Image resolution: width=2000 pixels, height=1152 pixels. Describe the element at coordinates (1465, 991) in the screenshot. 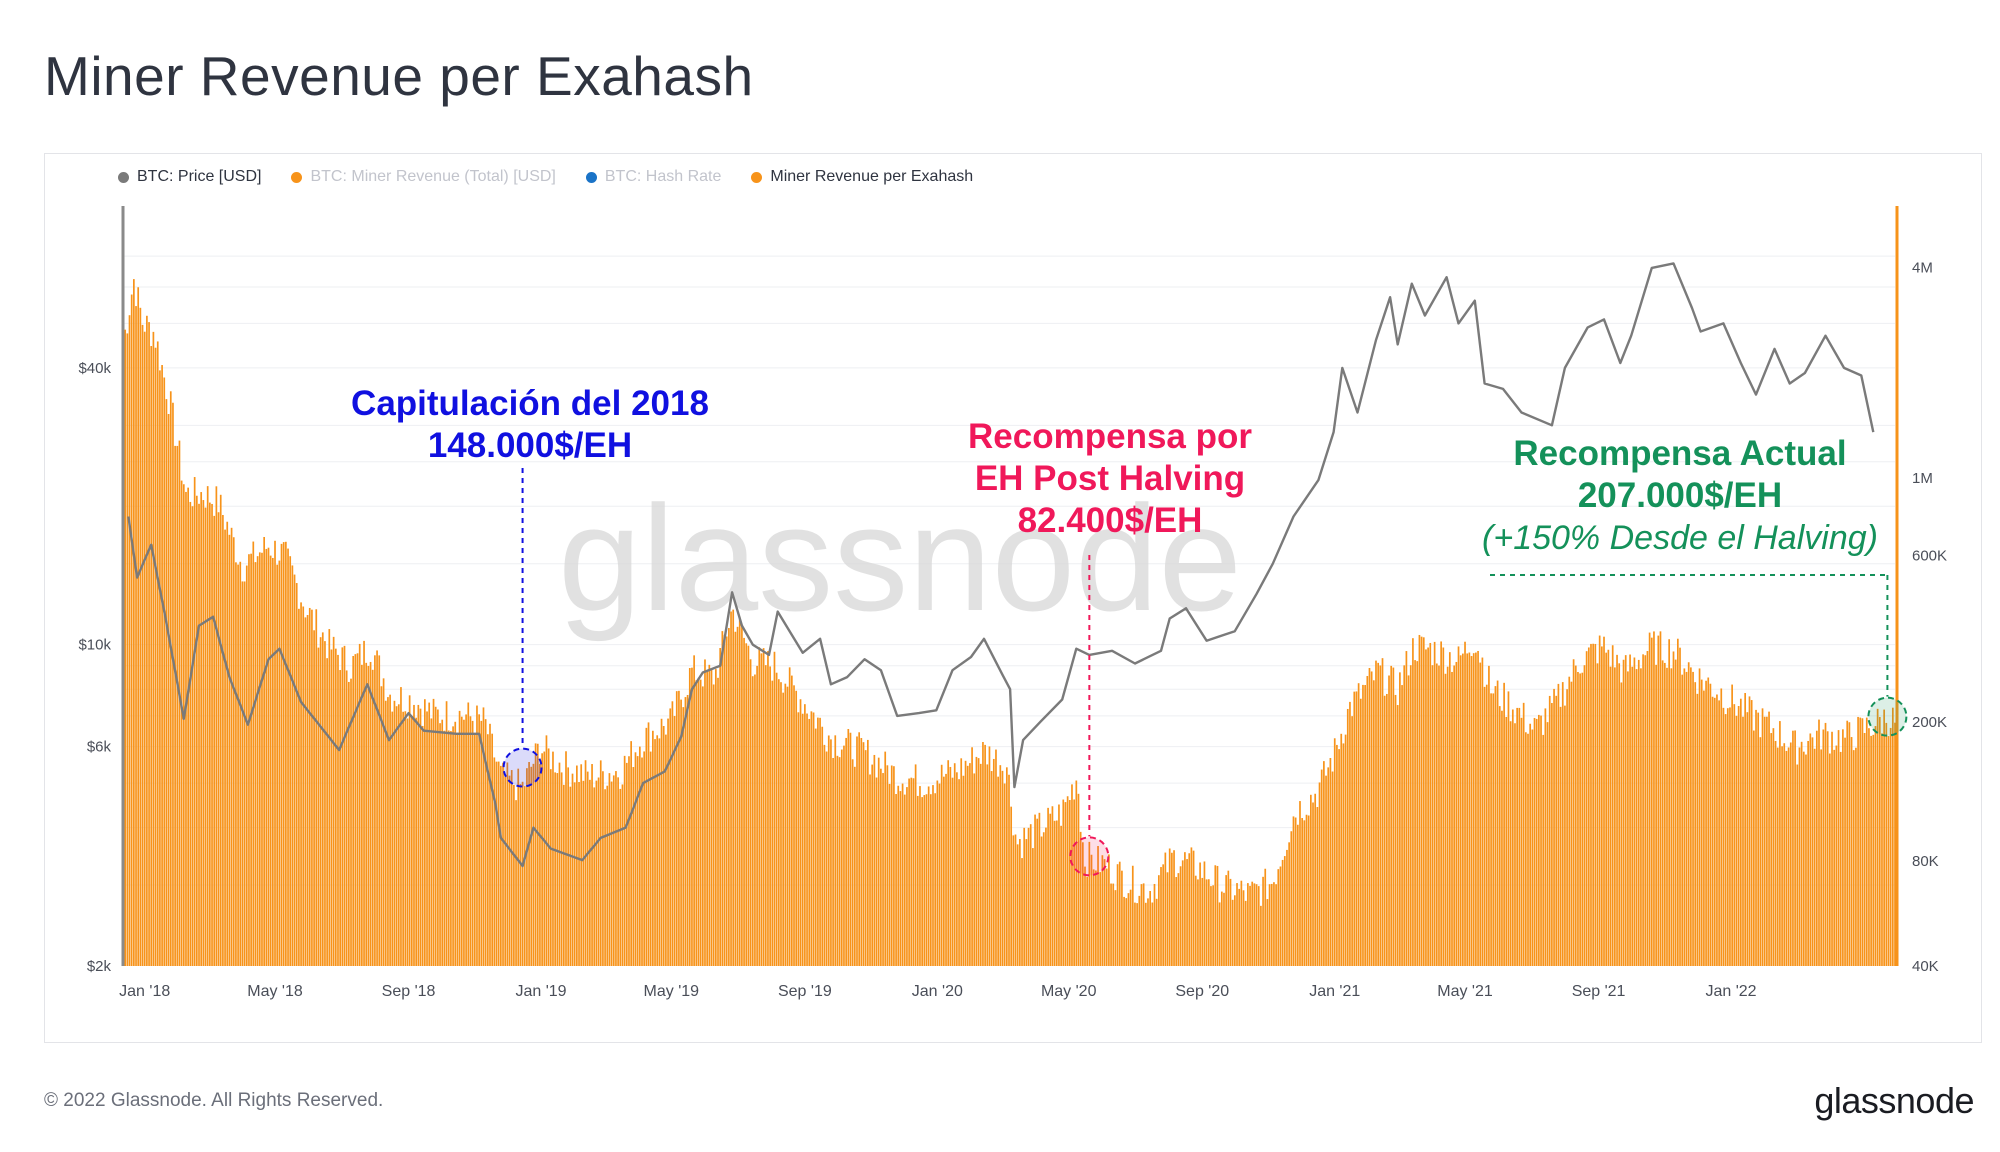

I see `x-axis-tick-label: May '21` at that location.